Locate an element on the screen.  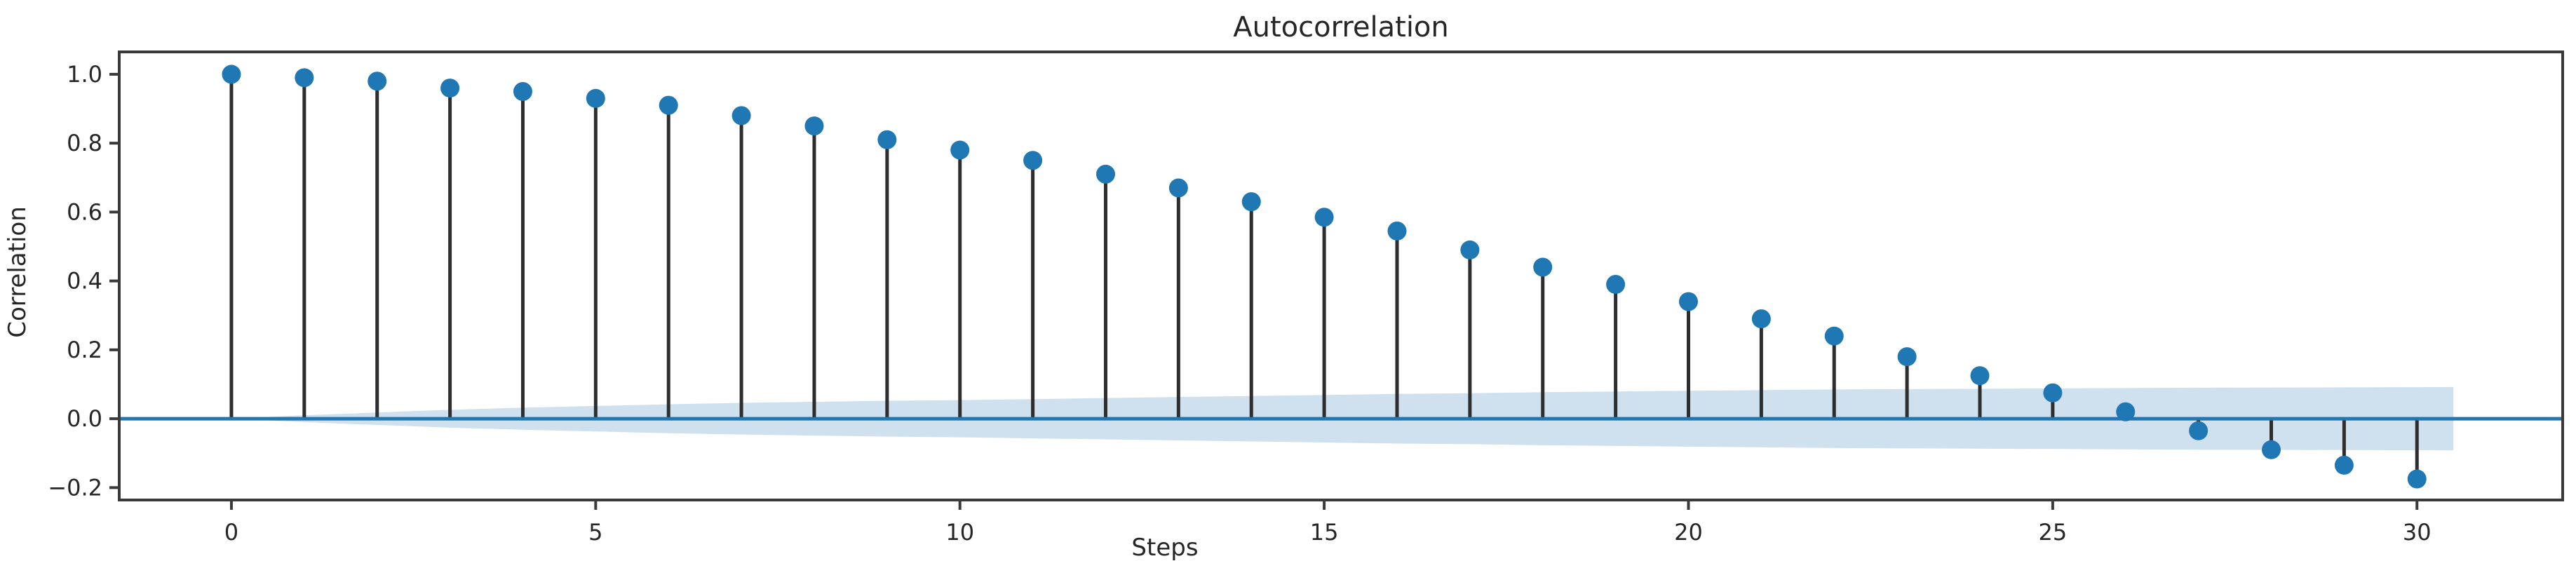
x-tick-label: 0 is located at coordinates (231, 532).